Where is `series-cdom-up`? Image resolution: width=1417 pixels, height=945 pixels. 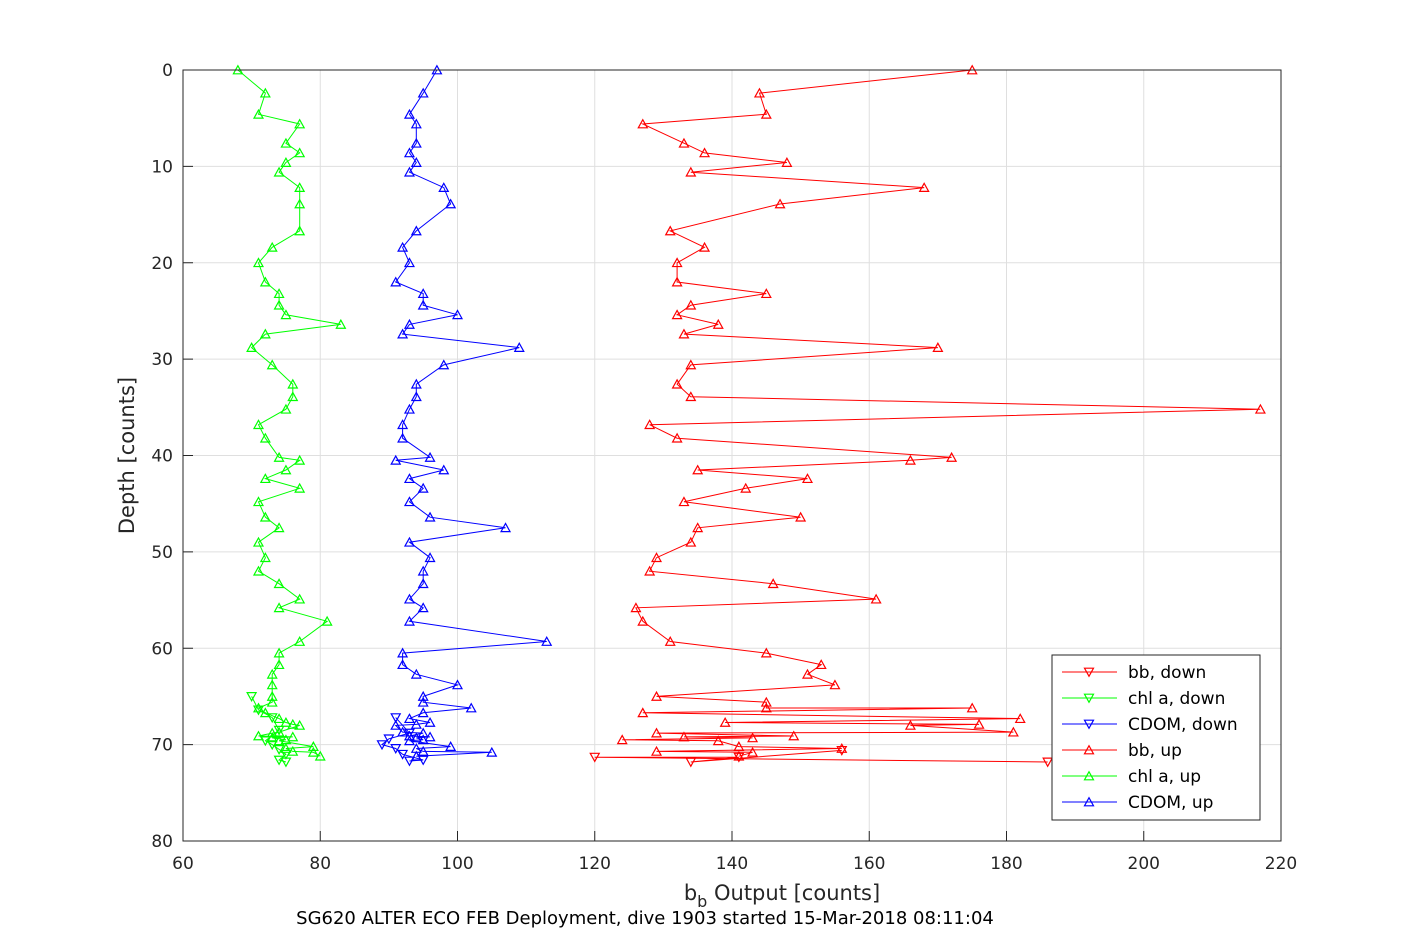
series-cdom-up is located at coordinates (471, 412).